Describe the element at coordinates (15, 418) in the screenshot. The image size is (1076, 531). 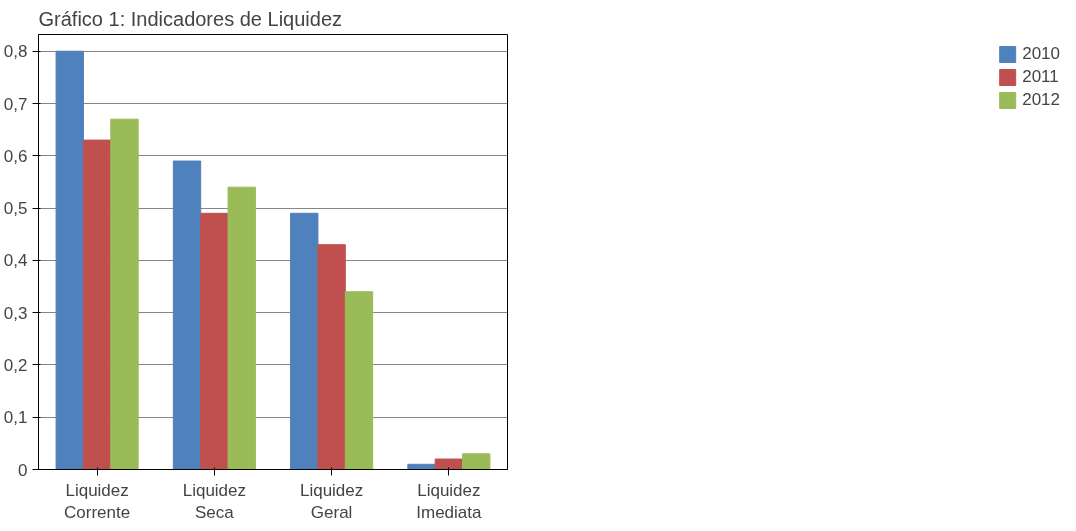
I see `y-tick-label: 0,1` at that location.